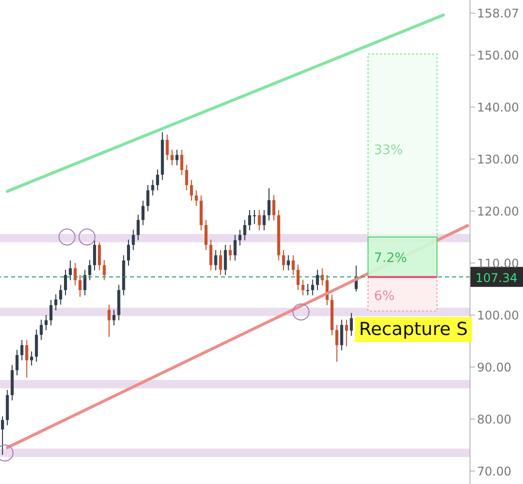 This screenshot has height=484, width=523. I want to click on y-tick-label: 70.00, so click(494, 471).